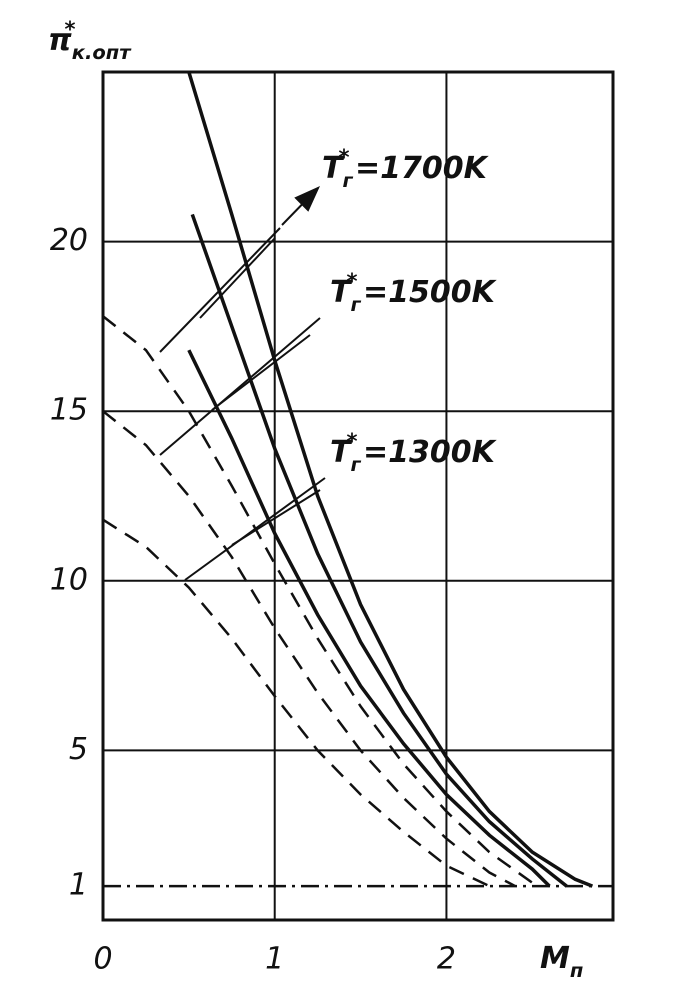 The height and width of the screenshot is (995, 676). What do you see at coordinates (78, 885) in the screenshot?
I see `y-tick-label: 1` at bounding box center [78, 885].